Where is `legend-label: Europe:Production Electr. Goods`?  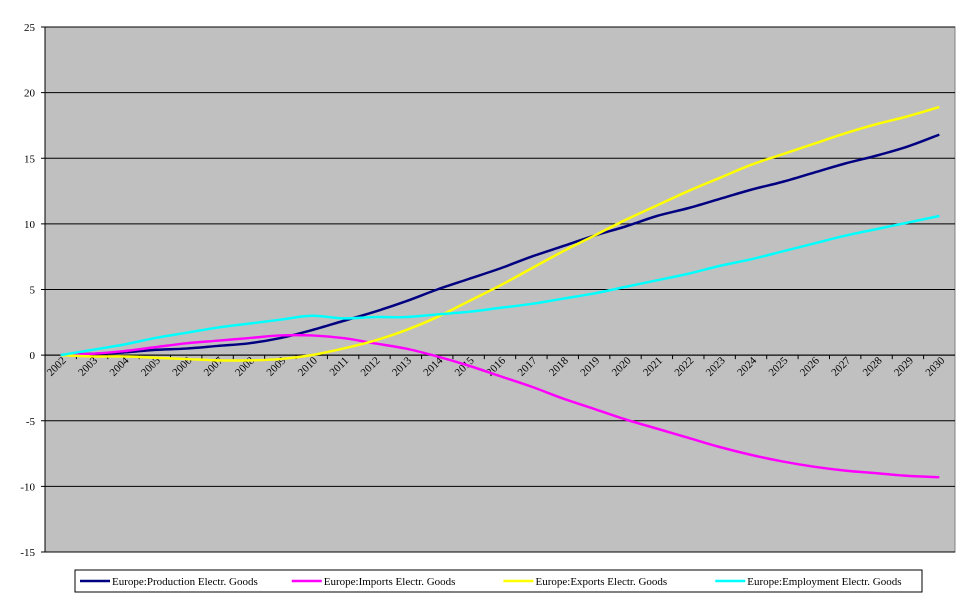
legend-label: Europe:Production Electr. Goods is located at coordinates (185, 582).